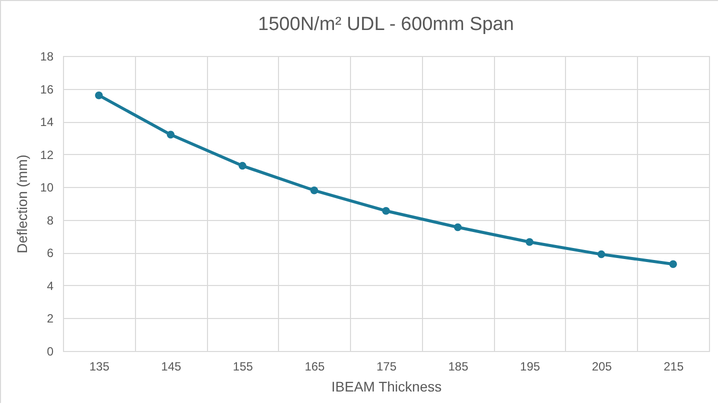  Describe the element at coordinates (386, 386) in the screenshot. I see `x-axis-title: IBEAM Thickness` at that location.